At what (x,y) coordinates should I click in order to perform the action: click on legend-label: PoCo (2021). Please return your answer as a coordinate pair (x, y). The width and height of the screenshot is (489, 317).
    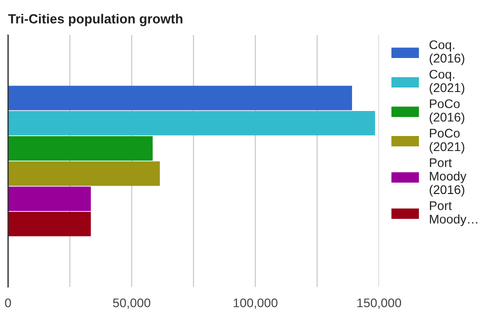
    Looking at the image, I should click on (447, 141).